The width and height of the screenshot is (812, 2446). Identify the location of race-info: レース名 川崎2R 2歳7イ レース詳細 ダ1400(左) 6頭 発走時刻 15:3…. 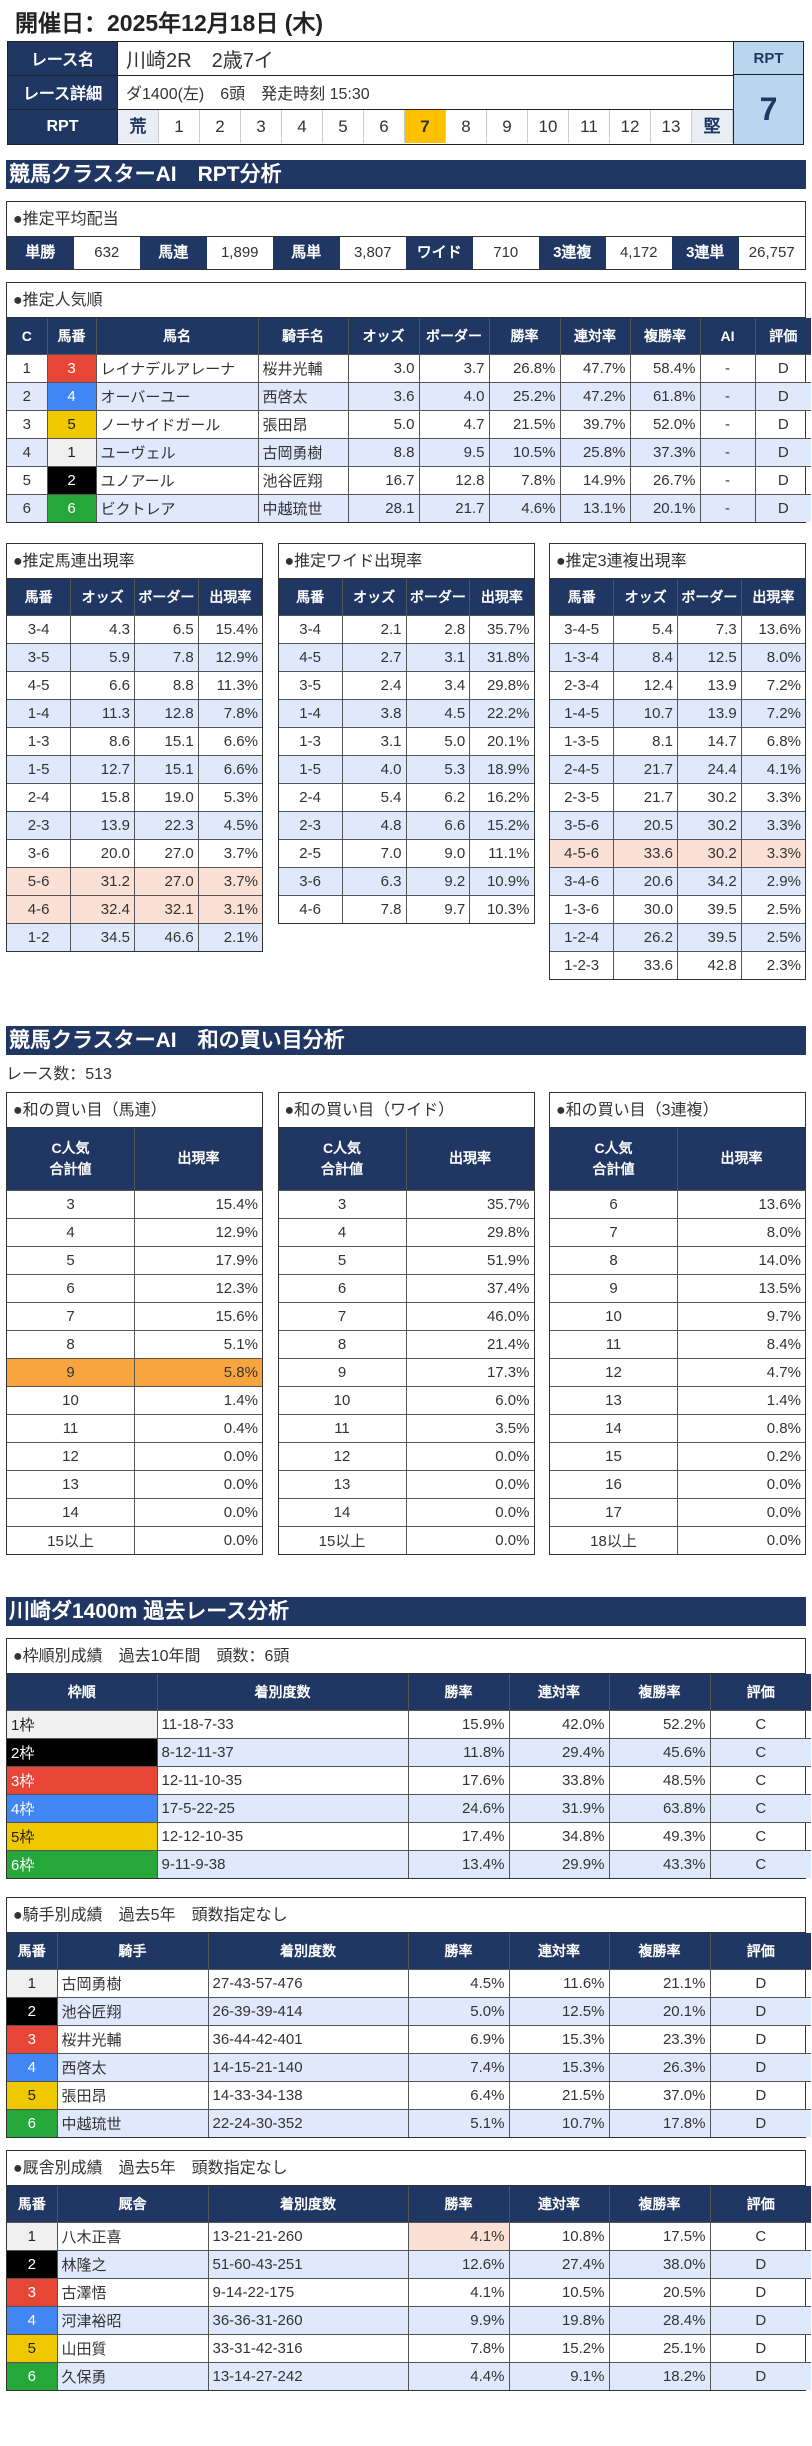
(405, 93).